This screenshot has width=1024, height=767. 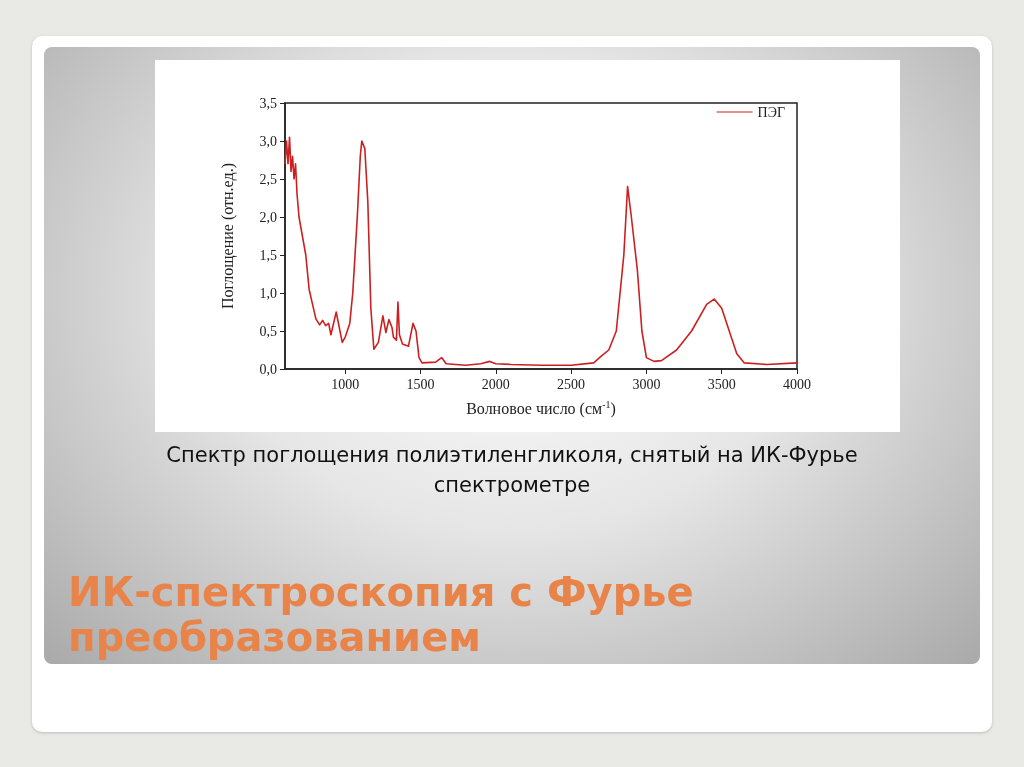 I want to click on x-tick-label: 1500, so click(x=420, y=384).